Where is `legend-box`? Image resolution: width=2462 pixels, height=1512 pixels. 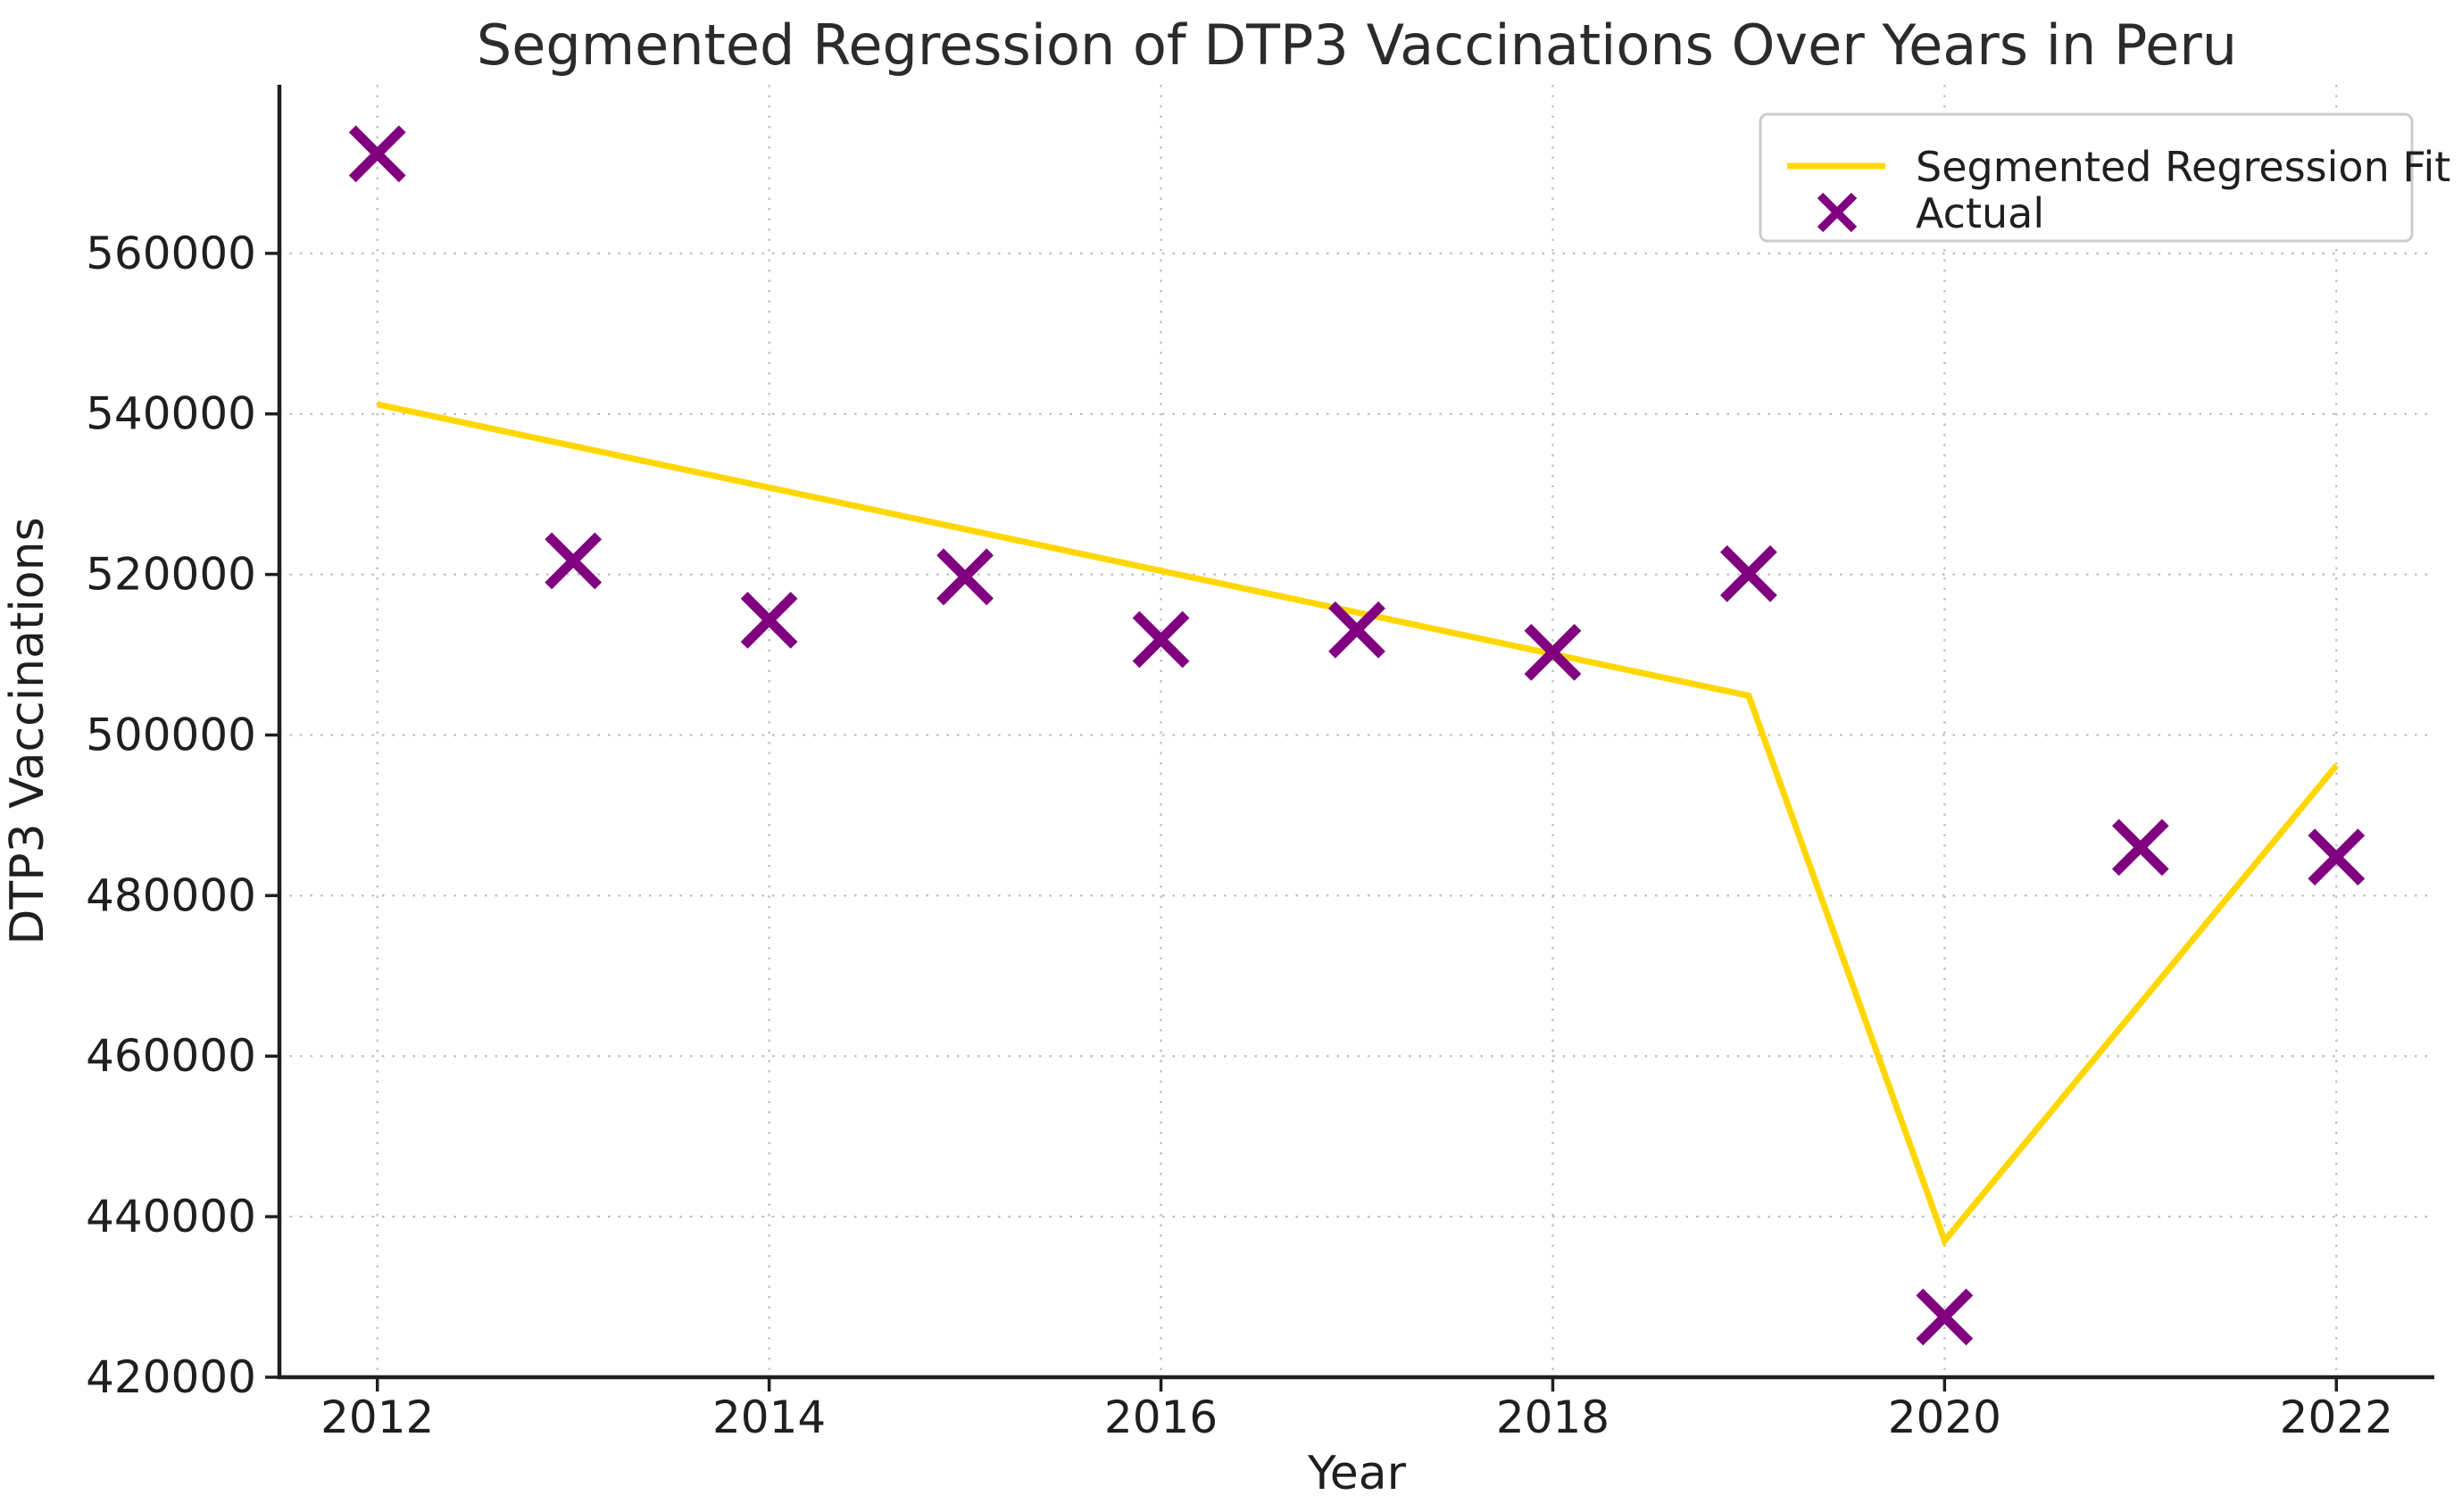
legend-box is located at coordinates (2086, 178).